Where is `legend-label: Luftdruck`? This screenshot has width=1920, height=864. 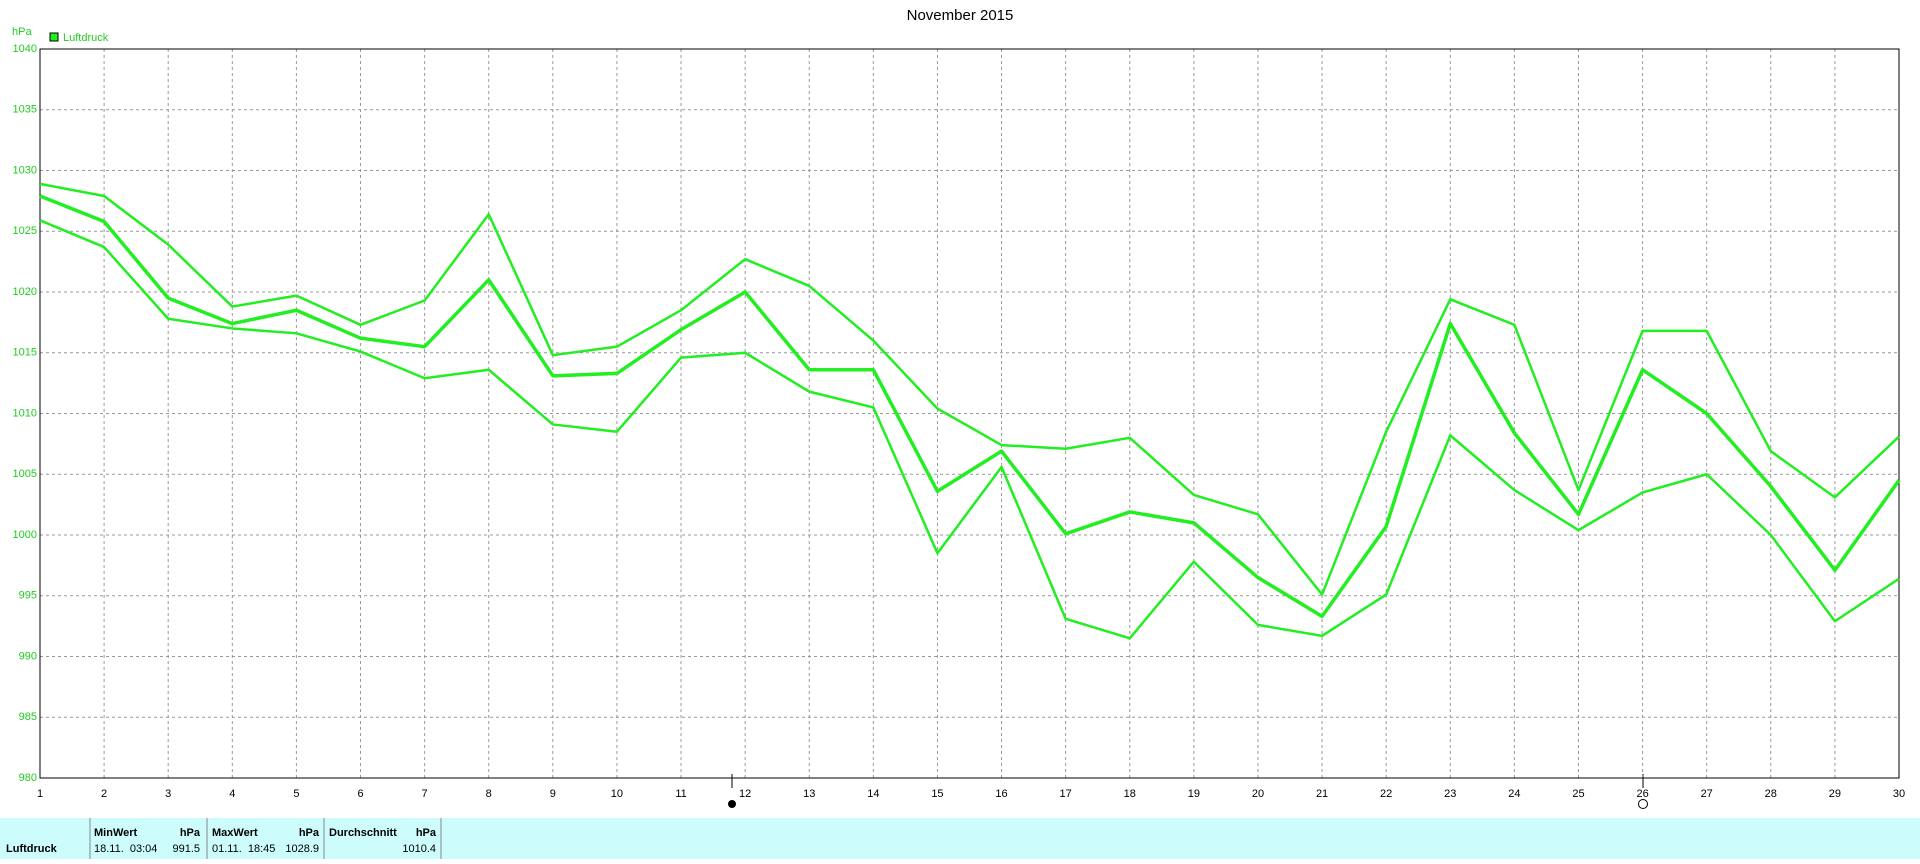
legend-label: Luftdruck is located at coordinates (86, 38).